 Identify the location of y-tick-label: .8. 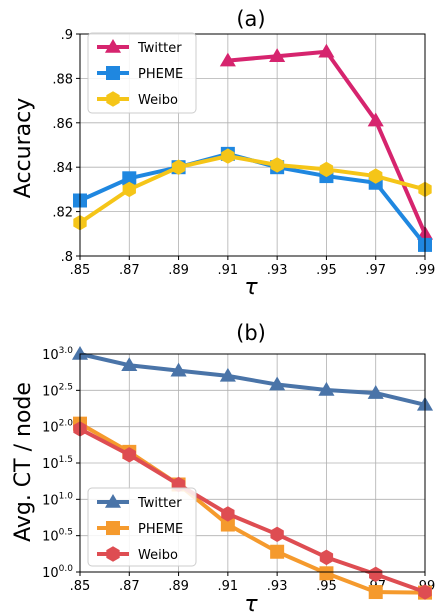
(67, 257).